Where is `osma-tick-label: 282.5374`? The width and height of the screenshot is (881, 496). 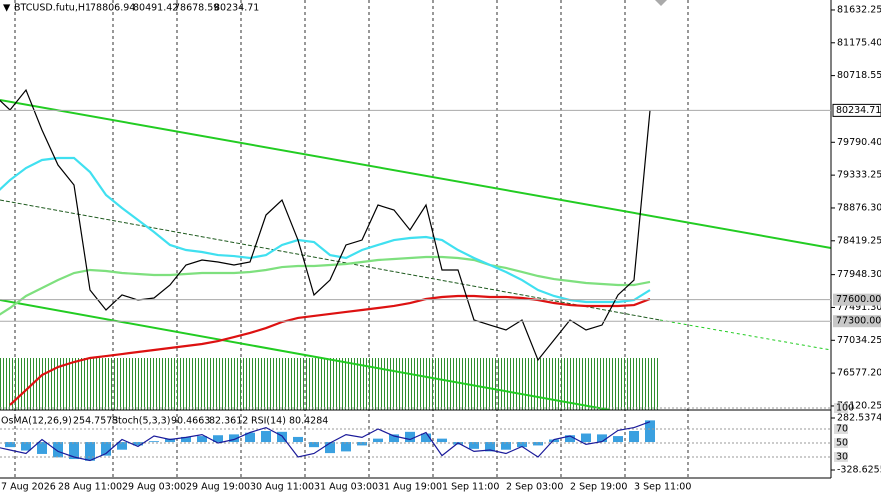
osma-tick-label: 282.5374 is located at coordinates (859, 418).